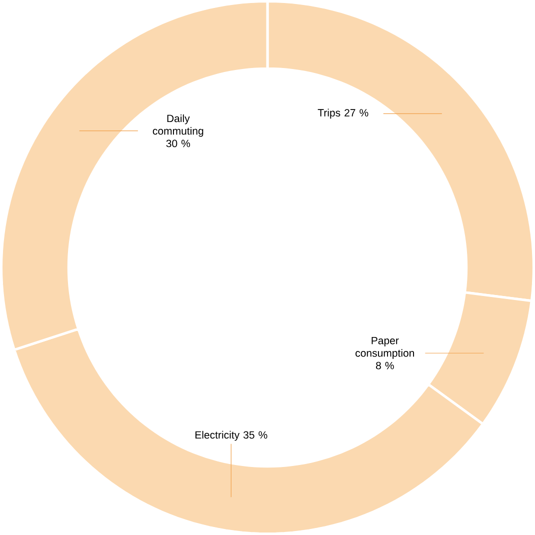 The width and height of the screenshot is (535, 535). Describe the element at coordinates (178, 144) in the screenshot. I see `data-label: 30 %` at that location.